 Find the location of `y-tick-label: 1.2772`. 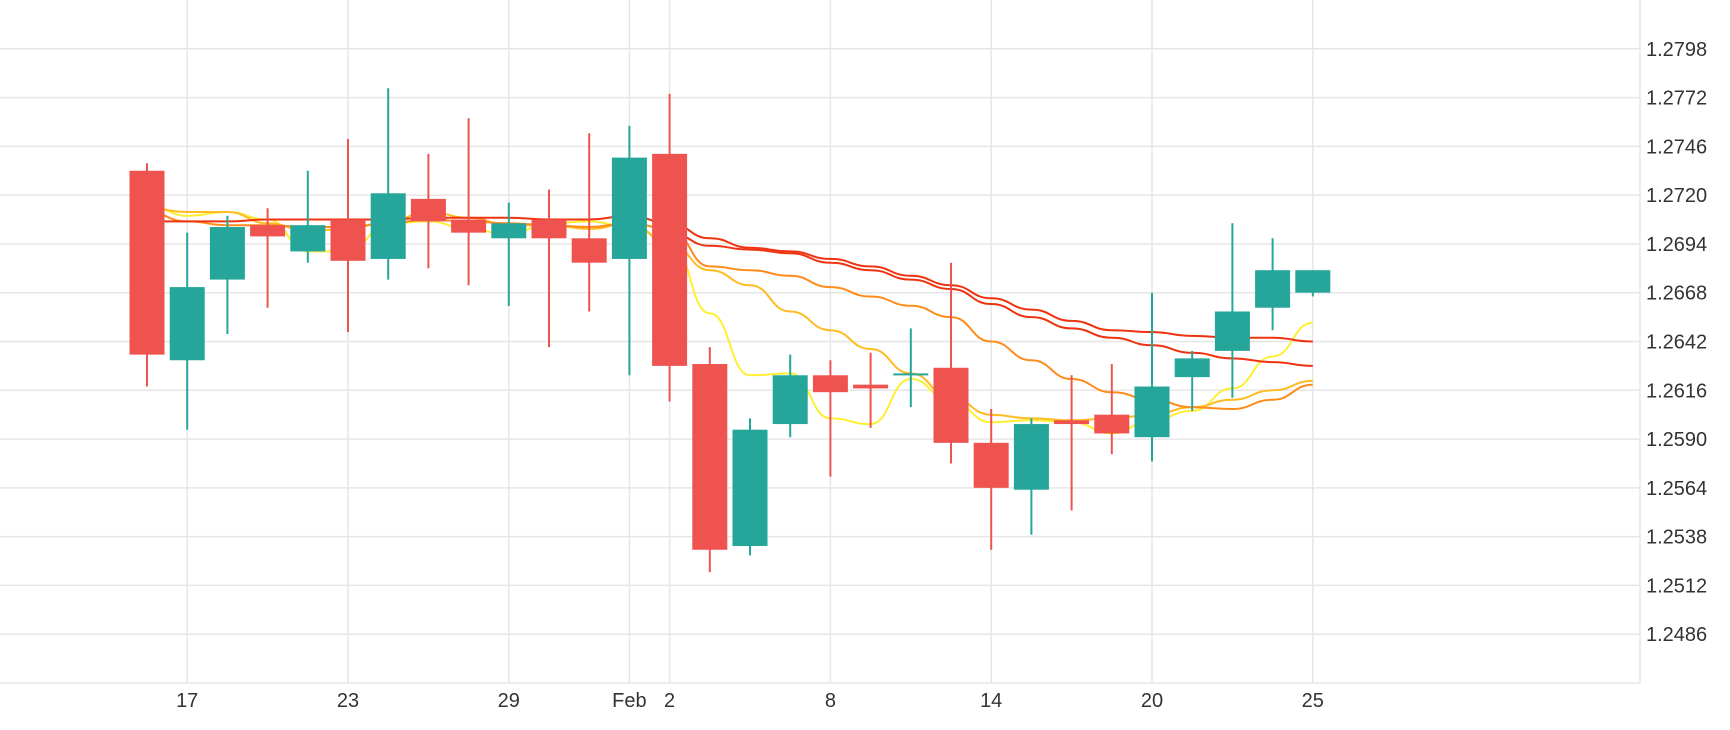

y-tick-label: 1.2772 is located at coordinates (1676, 99).